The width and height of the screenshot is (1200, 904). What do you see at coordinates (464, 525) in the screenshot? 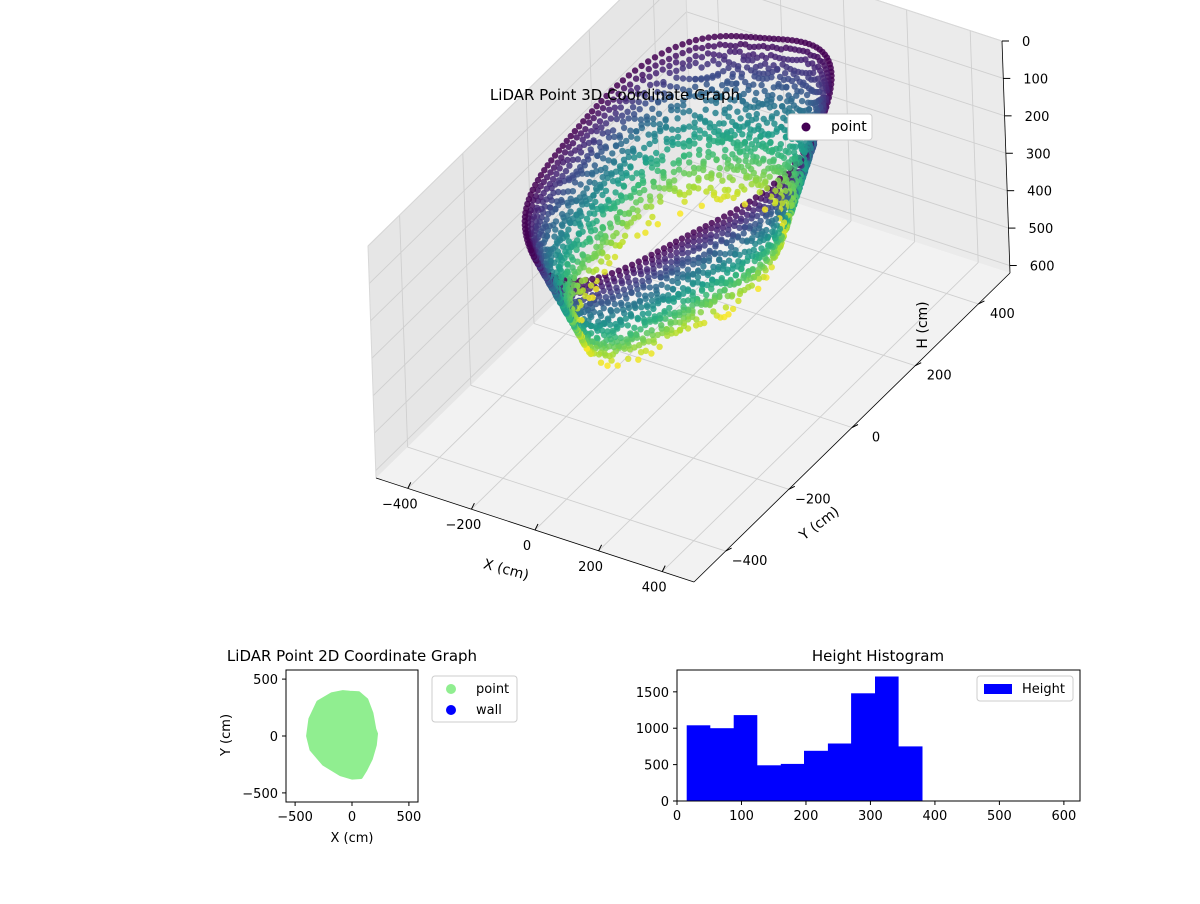
I see `tick-label-x-3d: −200` at bounding box center [464, 525].